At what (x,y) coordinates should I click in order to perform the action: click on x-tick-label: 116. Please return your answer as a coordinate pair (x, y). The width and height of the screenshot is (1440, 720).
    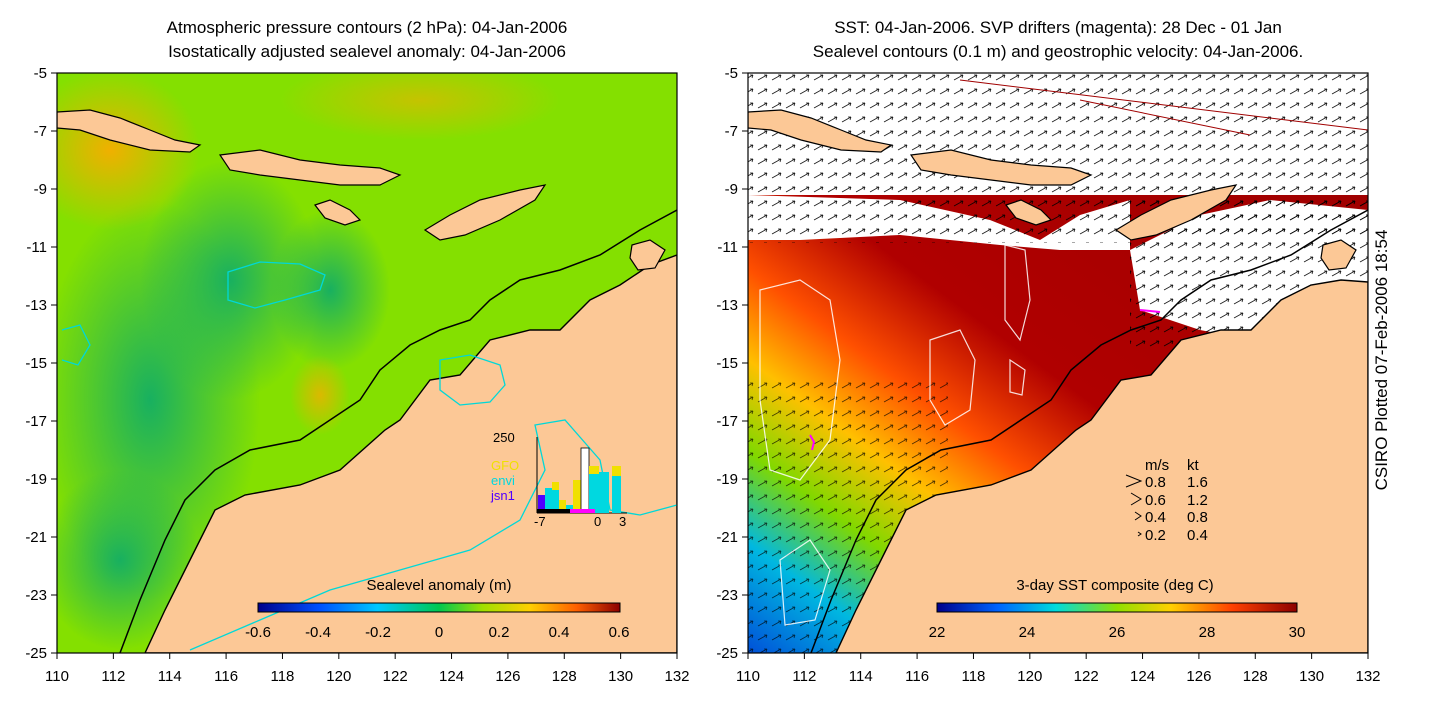
    Looking at the image, I should click on (917, 676).